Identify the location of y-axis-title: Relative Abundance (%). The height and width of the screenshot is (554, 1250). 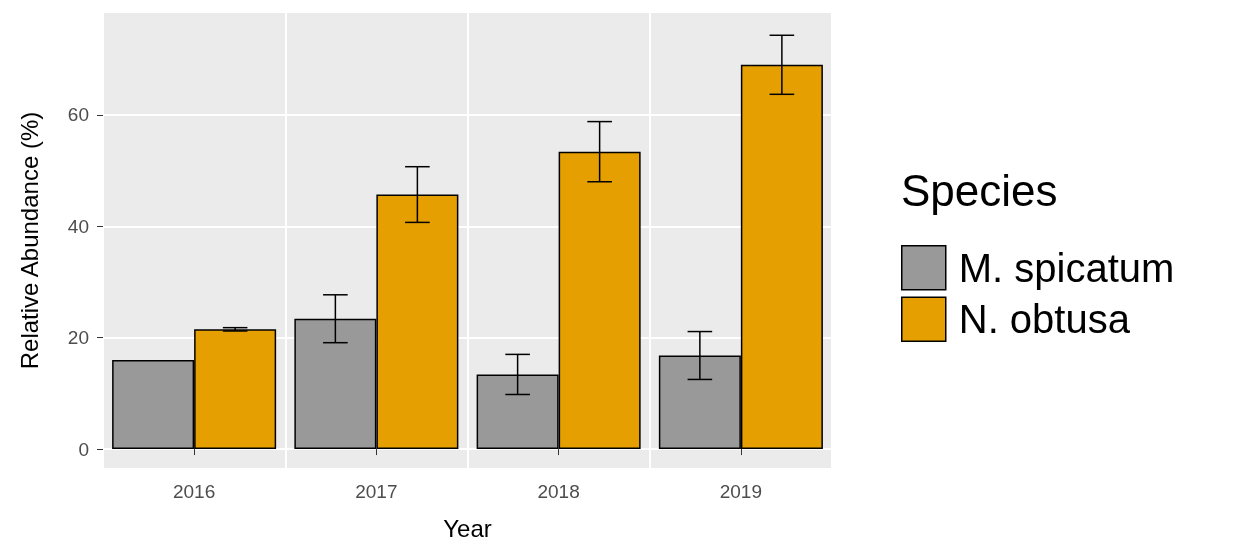
(29, 240).